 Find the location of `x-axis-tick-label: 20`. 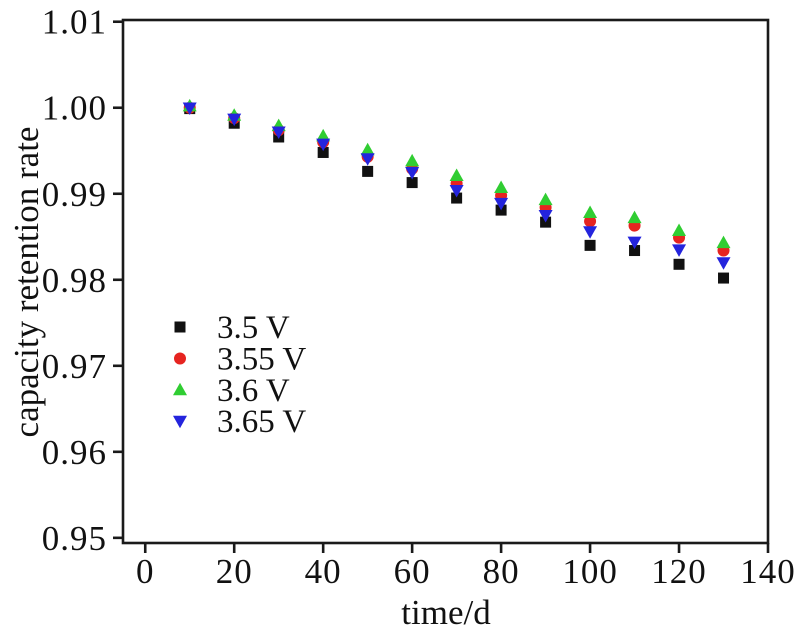

x-axis-tick-label: 20 is located at coordinates (234, 571).